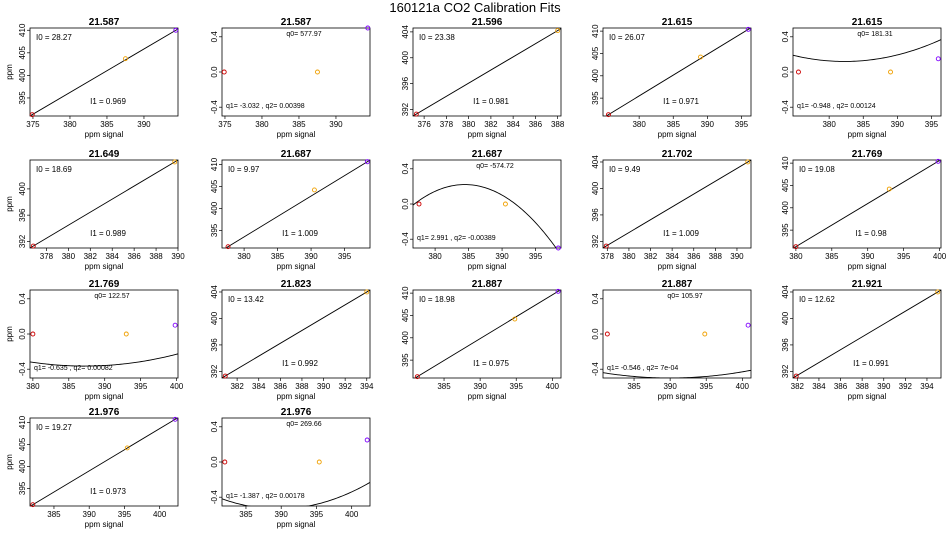 The height and width of the screenshot is (550, 950). What do you see at coordinates (246, 299) in the screenshot?
I see `intercept-annotation: I0 = 13.42` at bounding box center [246, 299].